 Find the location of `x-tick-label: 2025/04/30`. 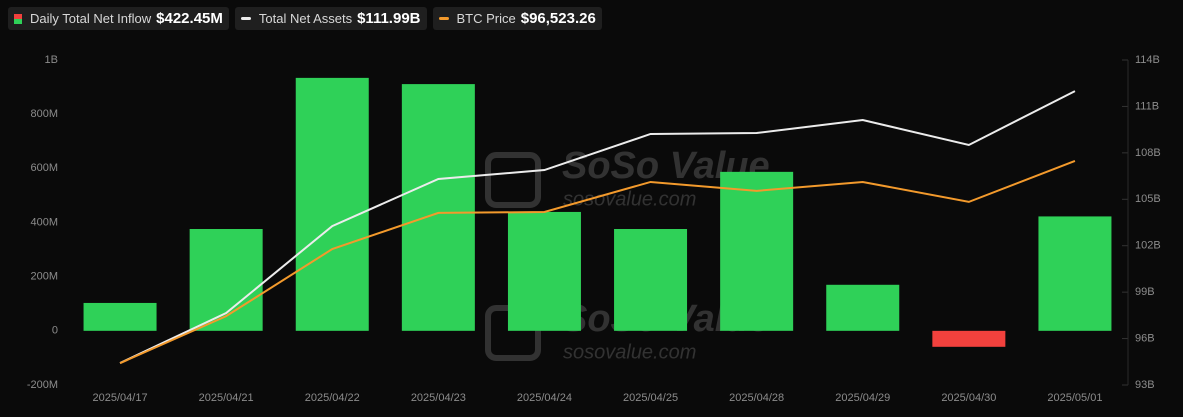

x-tick-label: 2025/04/30 is located at coordinates (968, 398).